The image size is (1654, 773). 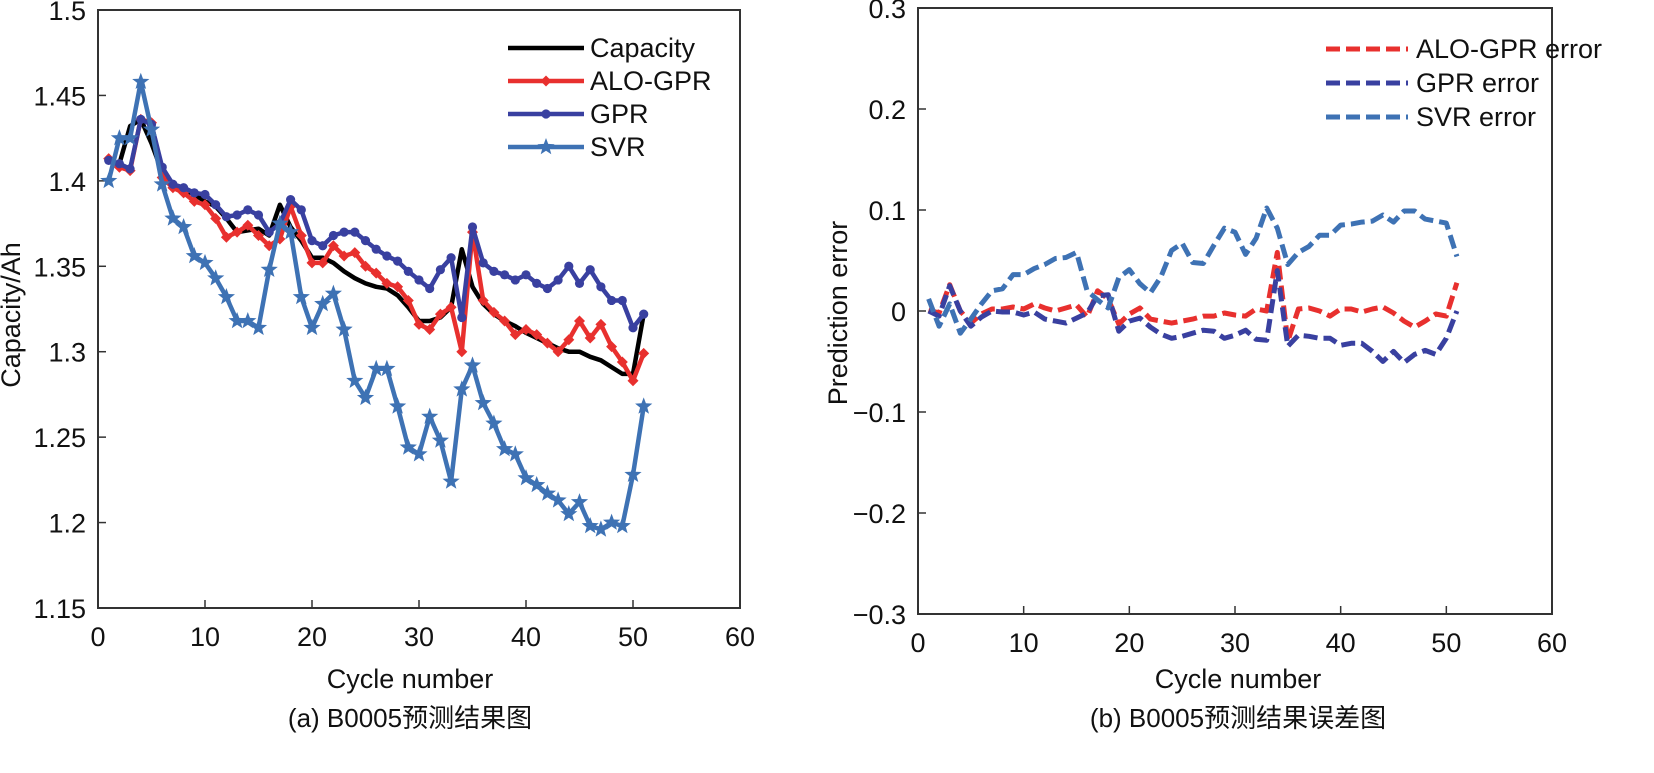 I want to click on series-line-alo-gpr-error, so click(x=1193, y=296).